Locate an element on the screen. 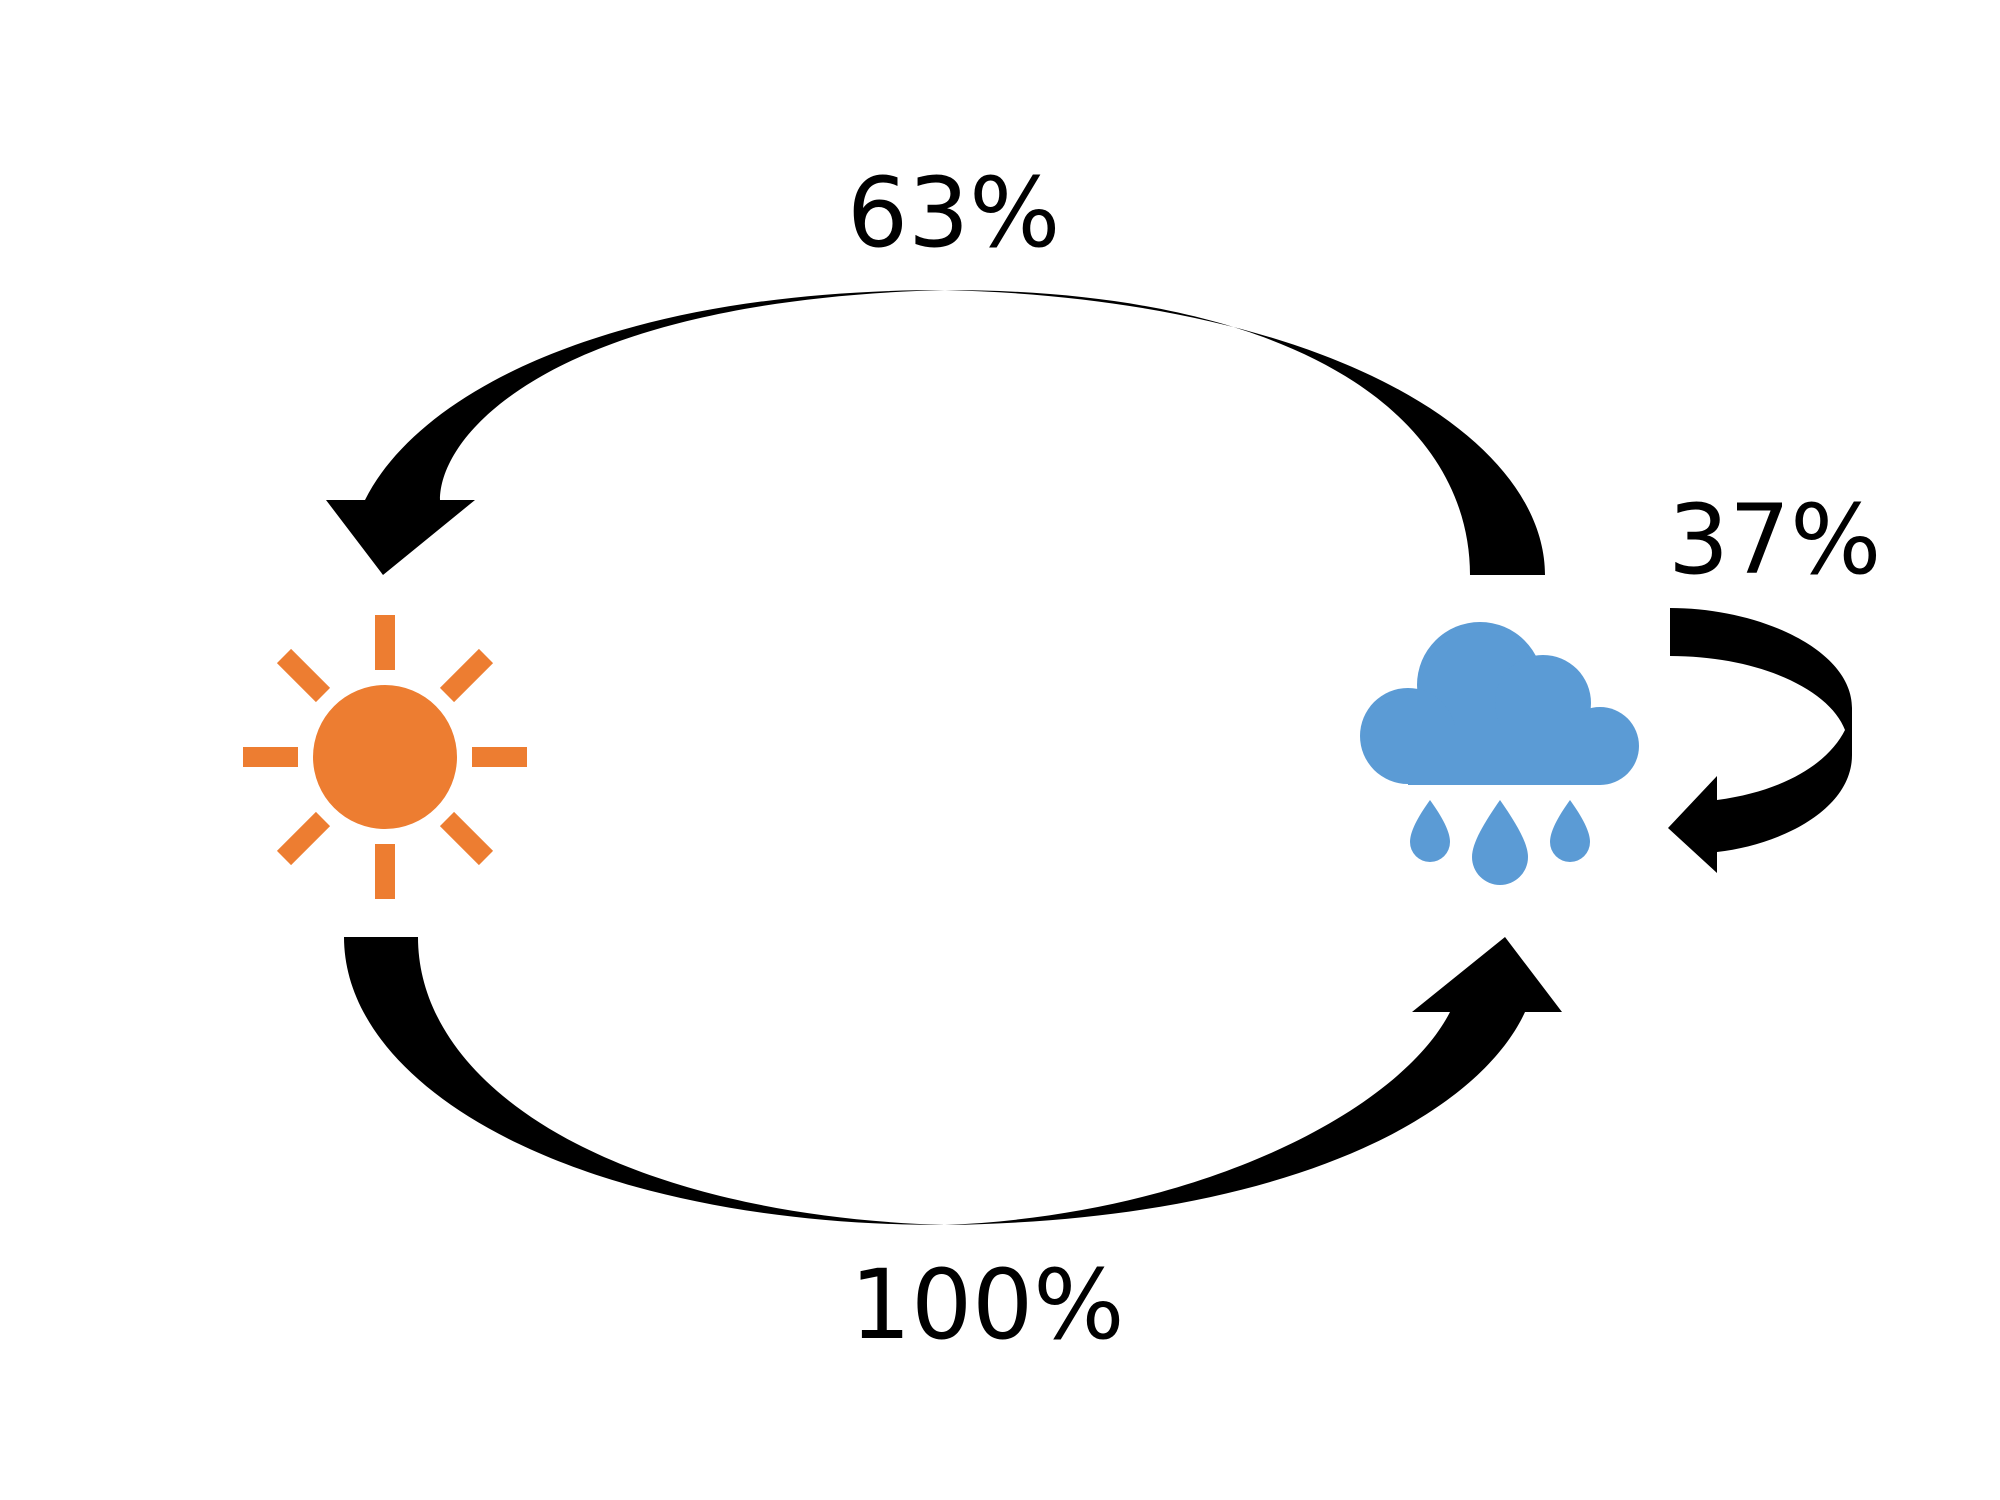 The width and height of the screenshot is (2000, 1500). arrow-rainy-to-rainy is located at coordinates (1760, 740).